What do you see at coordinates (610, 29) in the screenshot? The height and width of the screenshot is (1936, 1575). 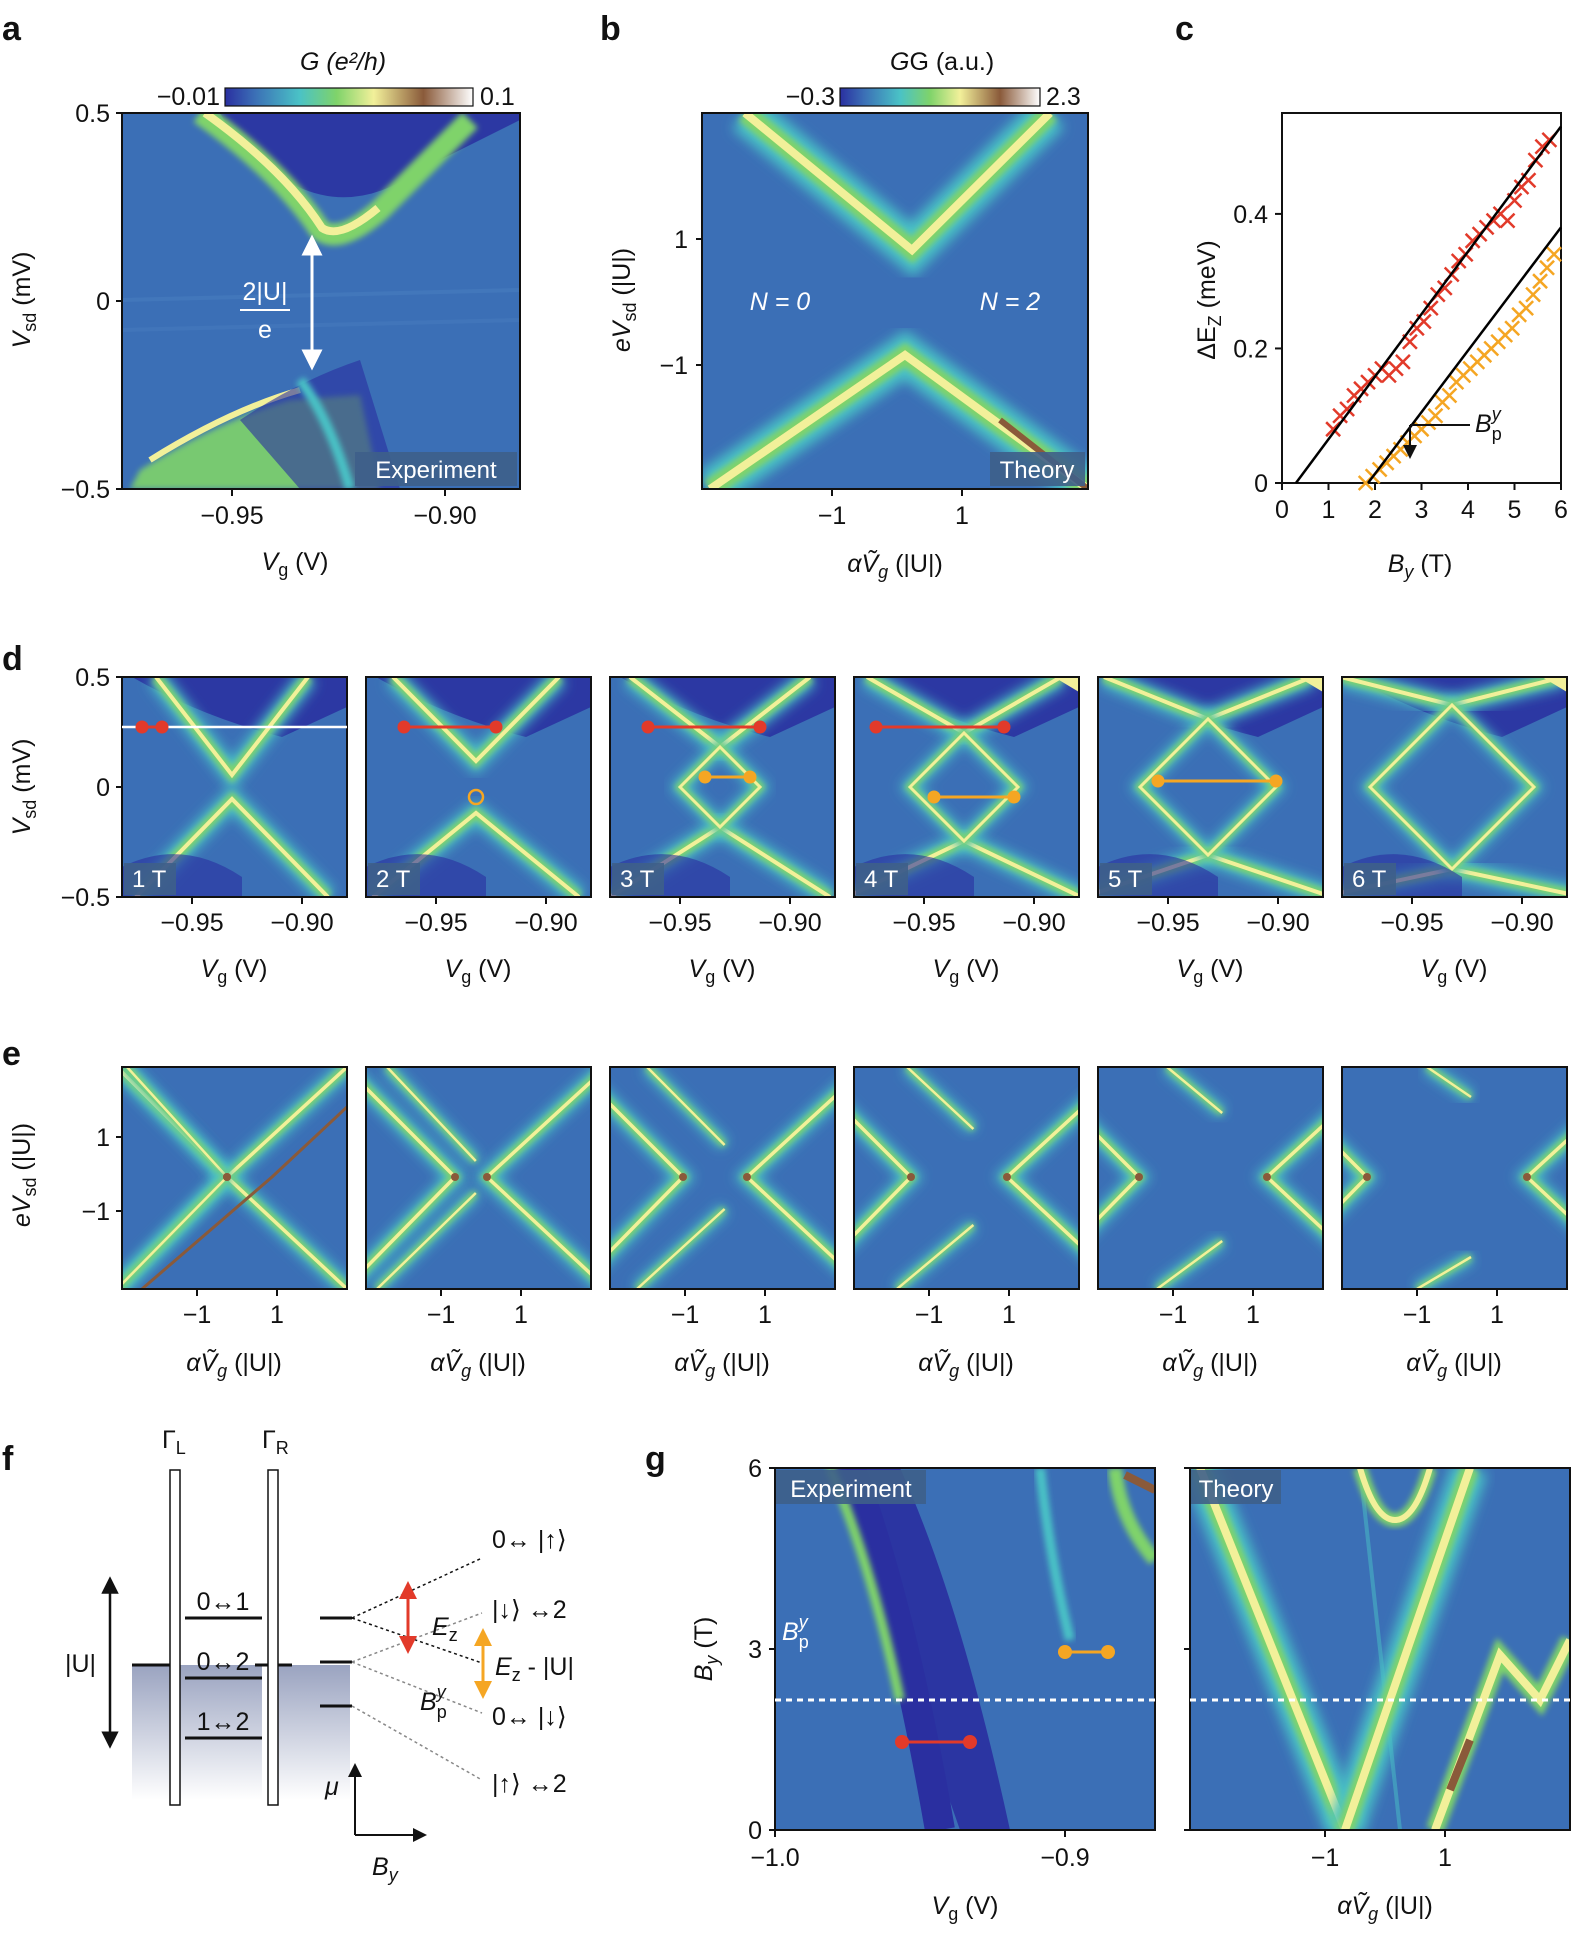 I see `panel-letter-b: b` at bounding box center [610, 29].